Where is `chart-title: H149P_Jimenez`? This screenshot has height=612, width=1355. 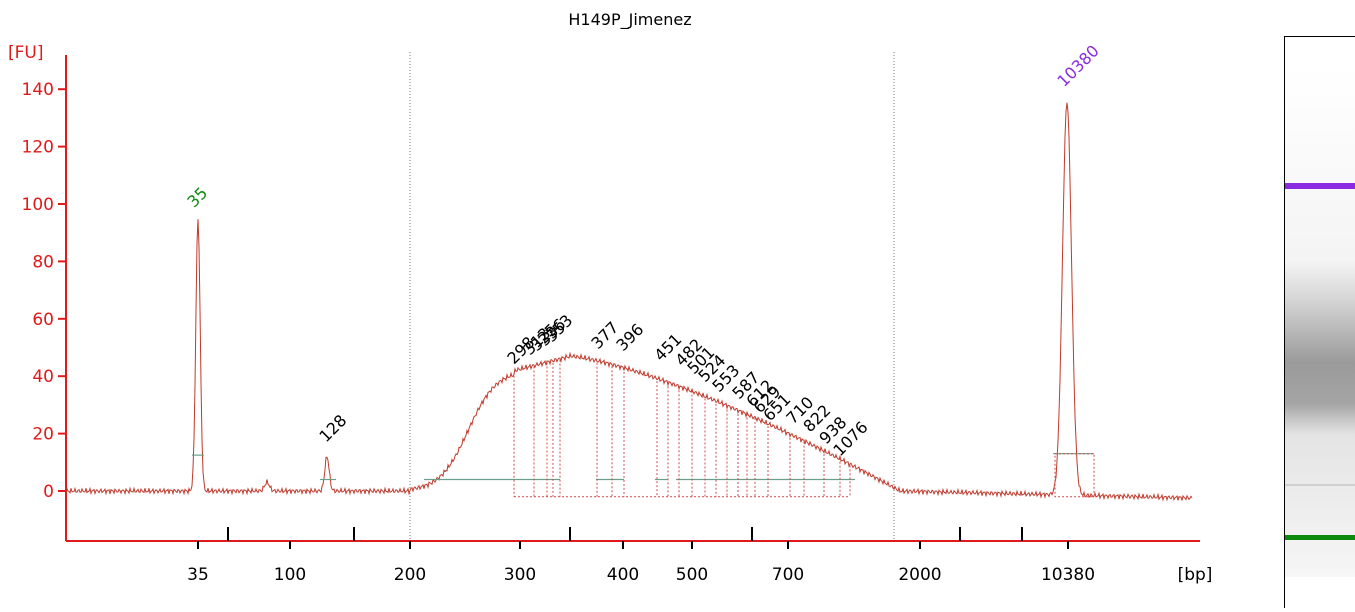
chart-title: H149P_Jimenez is located at coordinates (629, 20).